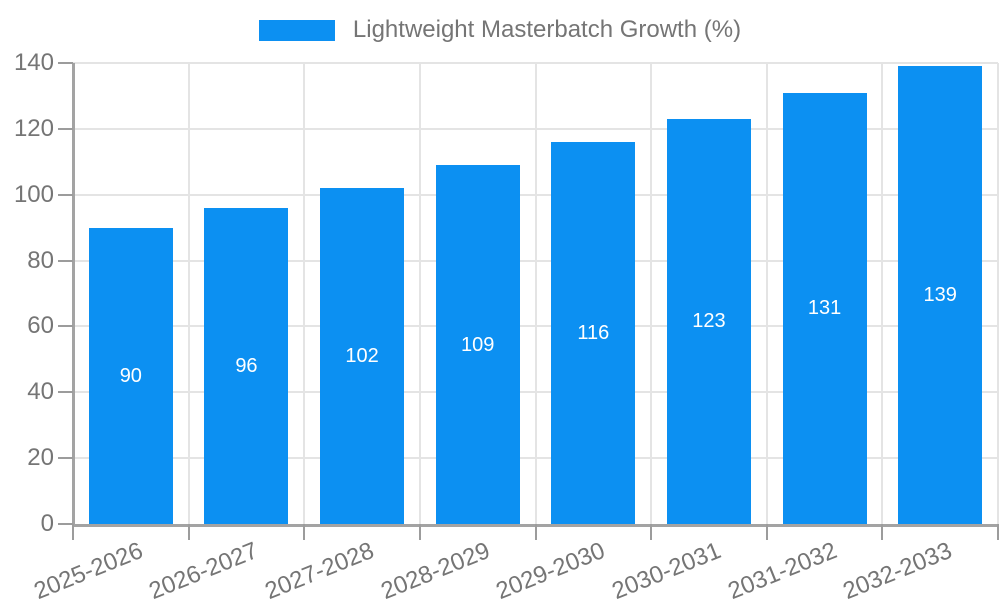  Describe the element at coordinates (547, 29) in the screenshot. I see `legend-label: Lightweight Masterbatch Growth (%)` at that location.